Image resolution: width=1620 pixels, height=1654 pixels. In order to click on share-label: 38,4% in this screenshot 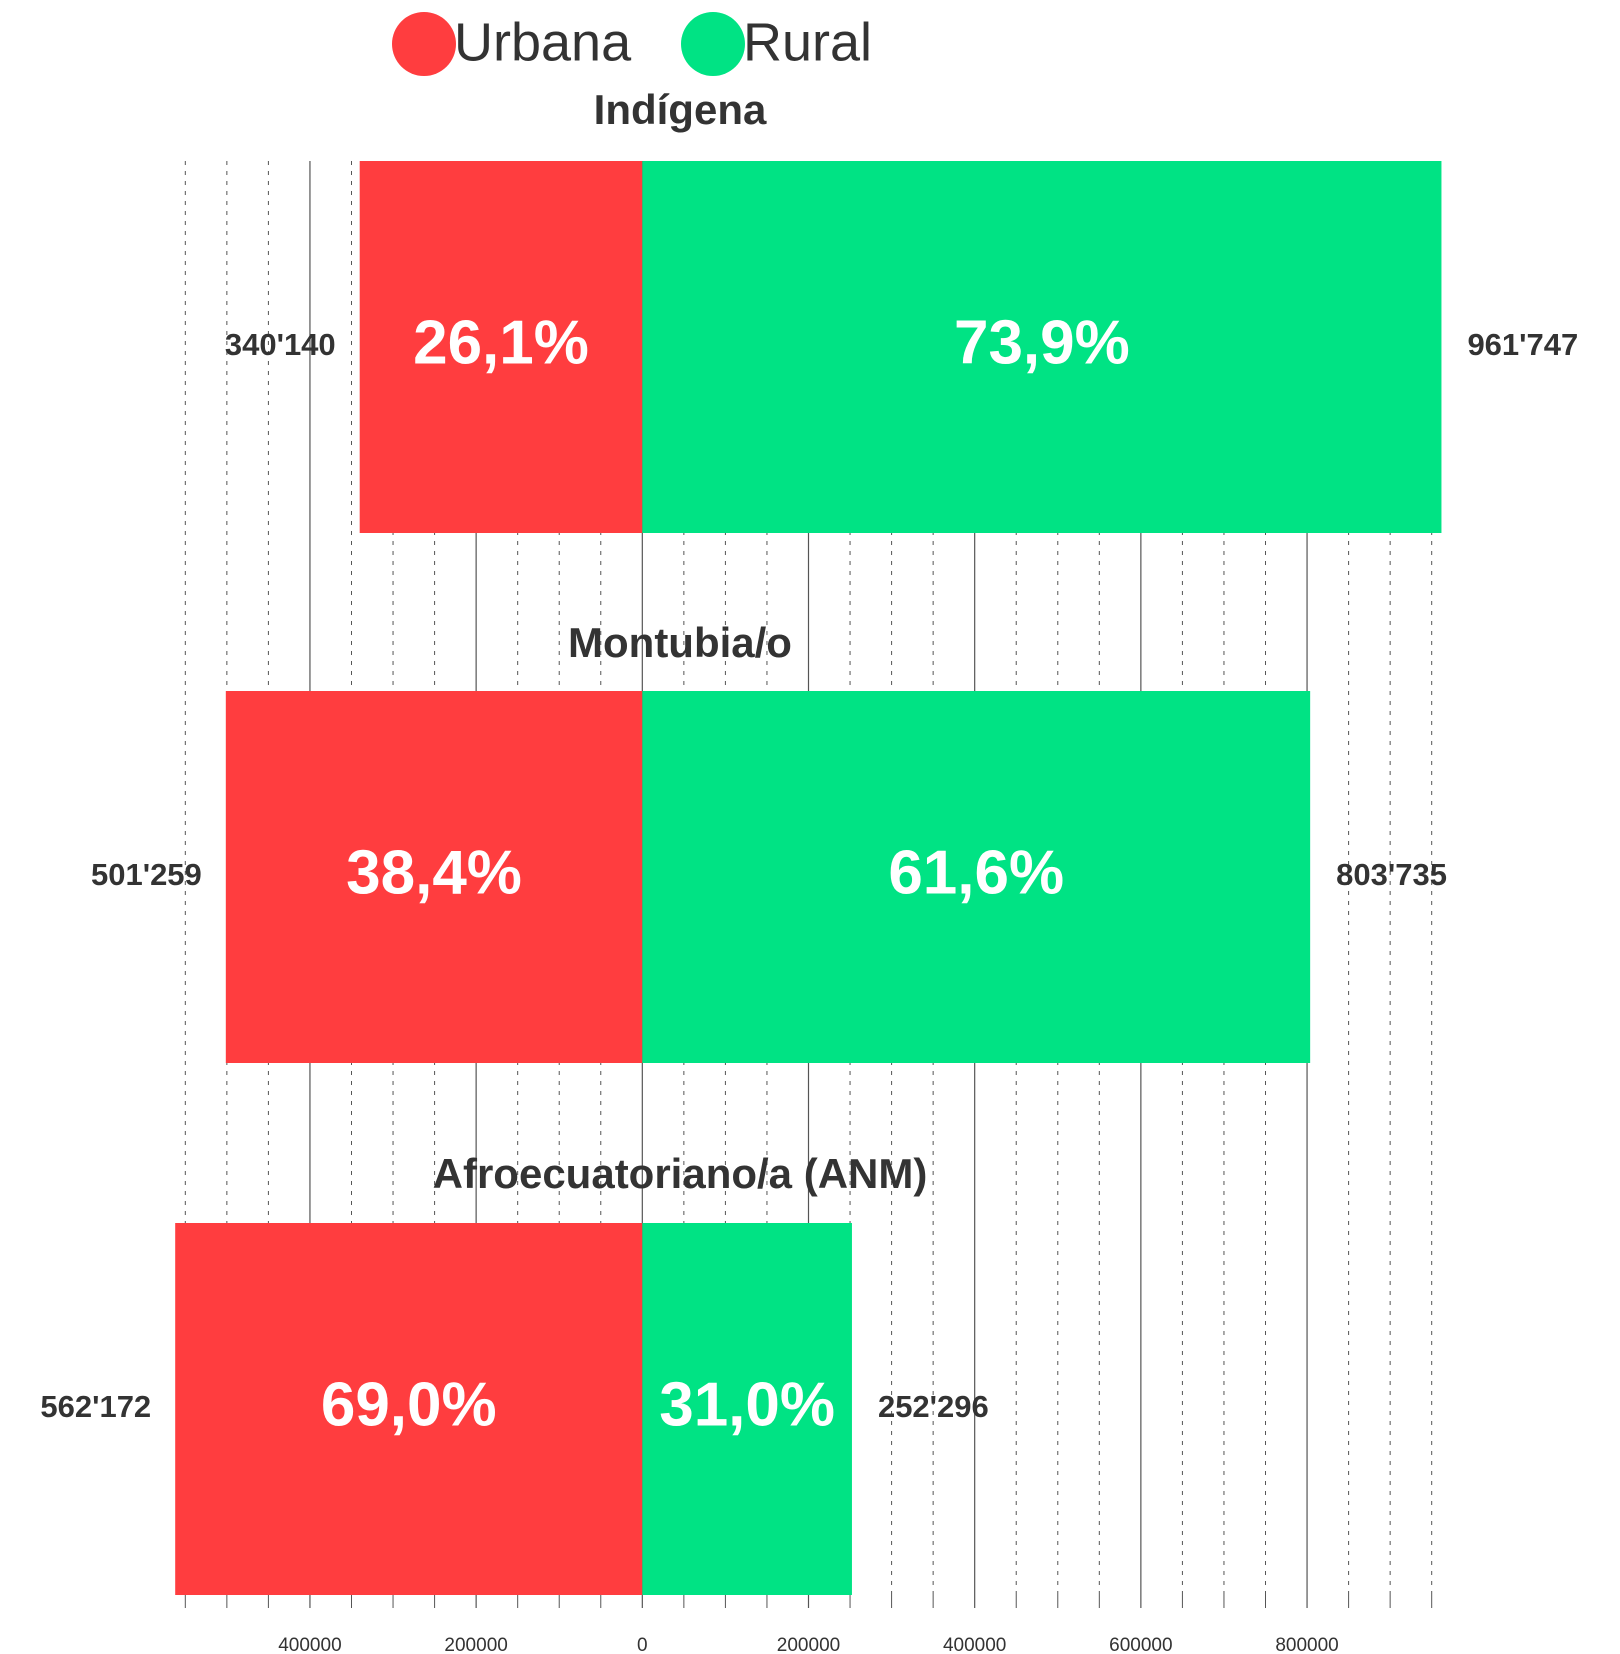, I will do `click(434, 872)`.